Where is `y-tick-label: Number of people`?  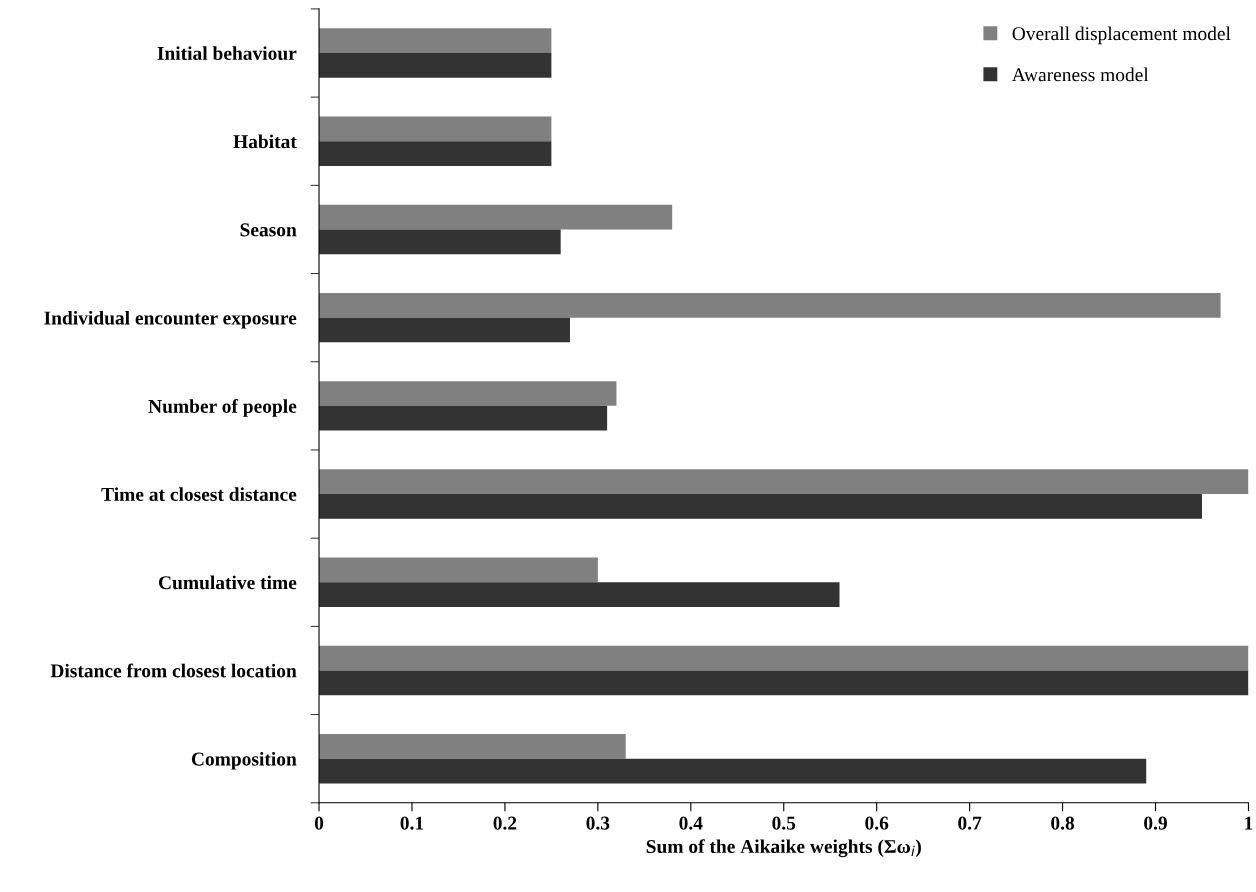
y-tick-label: Number of people is located at coordinates (222, 408).